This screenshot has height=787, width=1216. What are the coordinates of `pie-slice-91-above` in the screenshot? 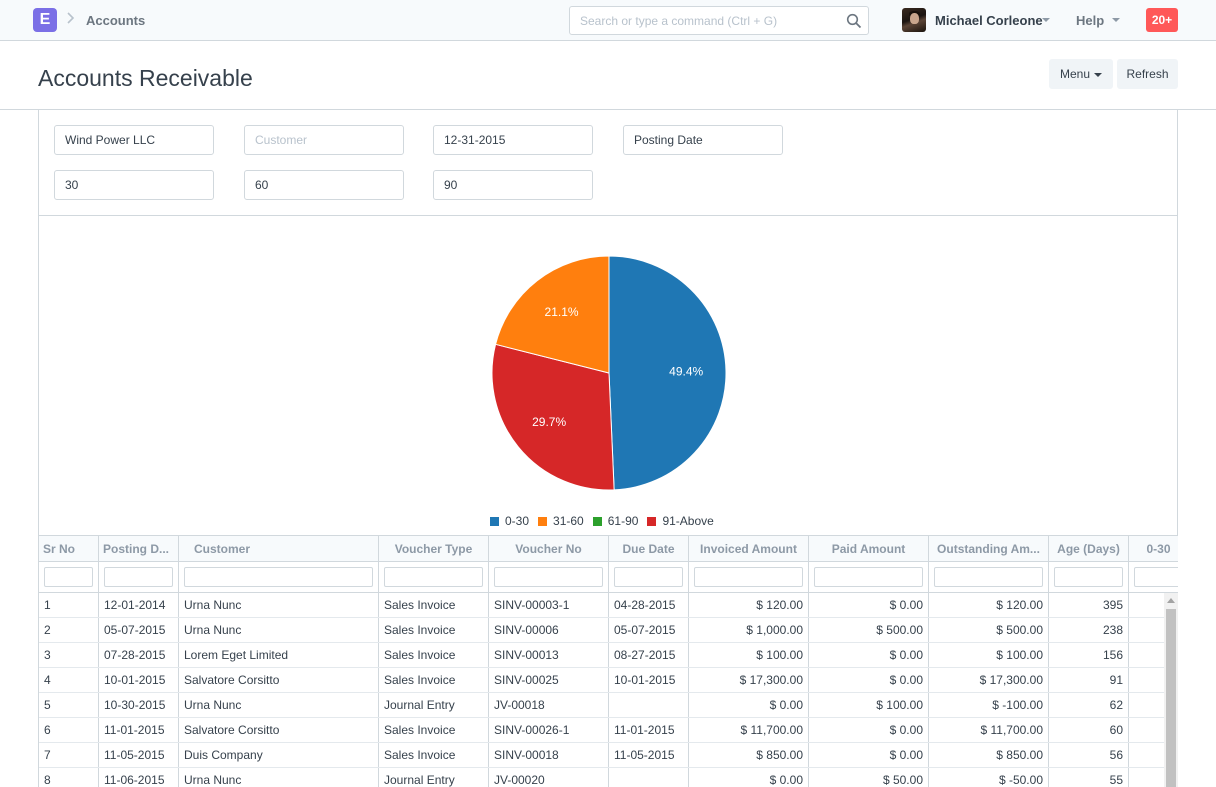 It's located at (553, 417).